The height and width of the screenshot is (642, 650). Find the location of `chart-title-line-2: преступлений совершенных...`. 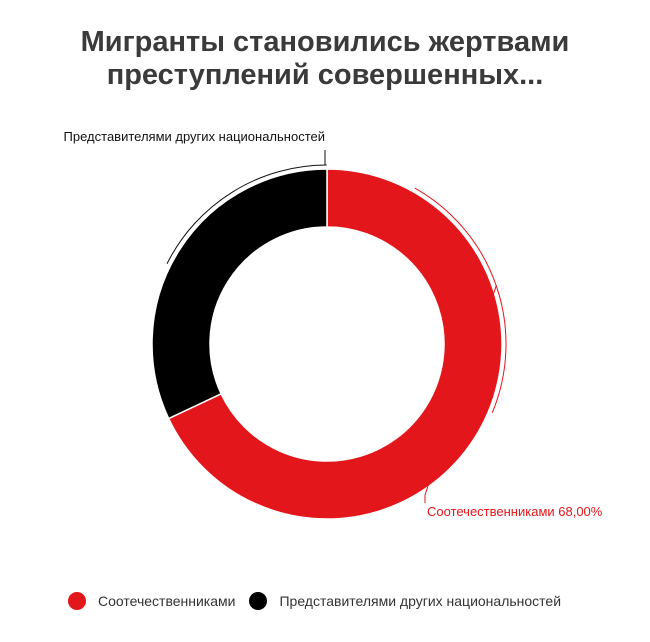

chart-title-line-2: преступлений совершенных... is located at coordinates (325, 75).